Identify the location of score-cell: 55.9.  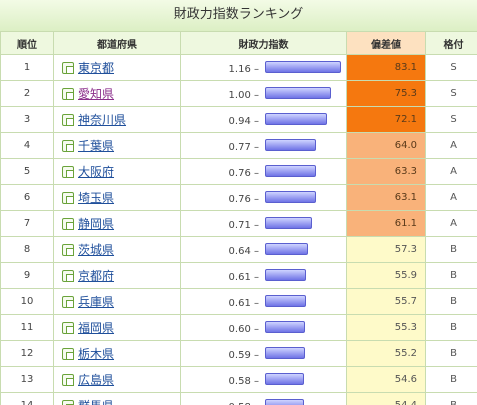
(386, 275).